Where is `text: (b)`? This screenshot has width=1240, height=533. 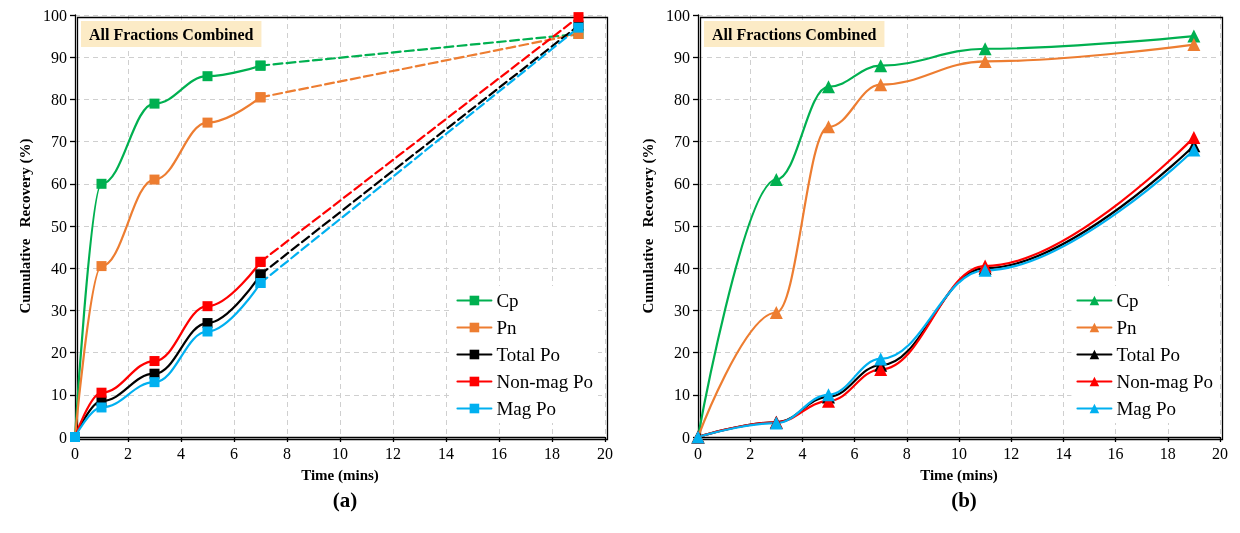
text: (b) is located at coordinates (964, 499).